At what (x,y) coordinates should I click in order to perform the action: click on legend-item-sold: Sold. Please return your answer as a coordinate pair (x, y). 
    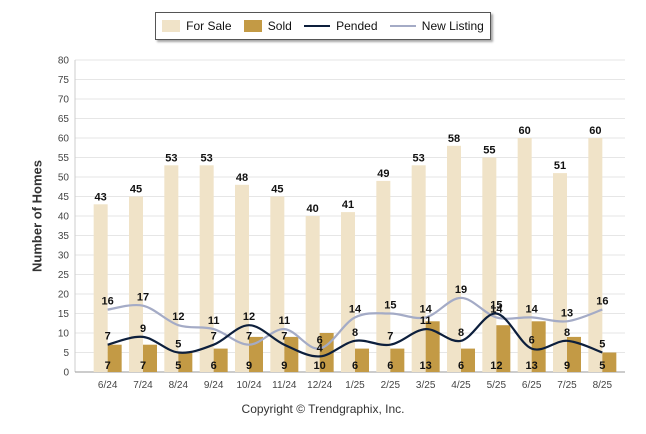
    Looking at the image, I should click on (267, 26).